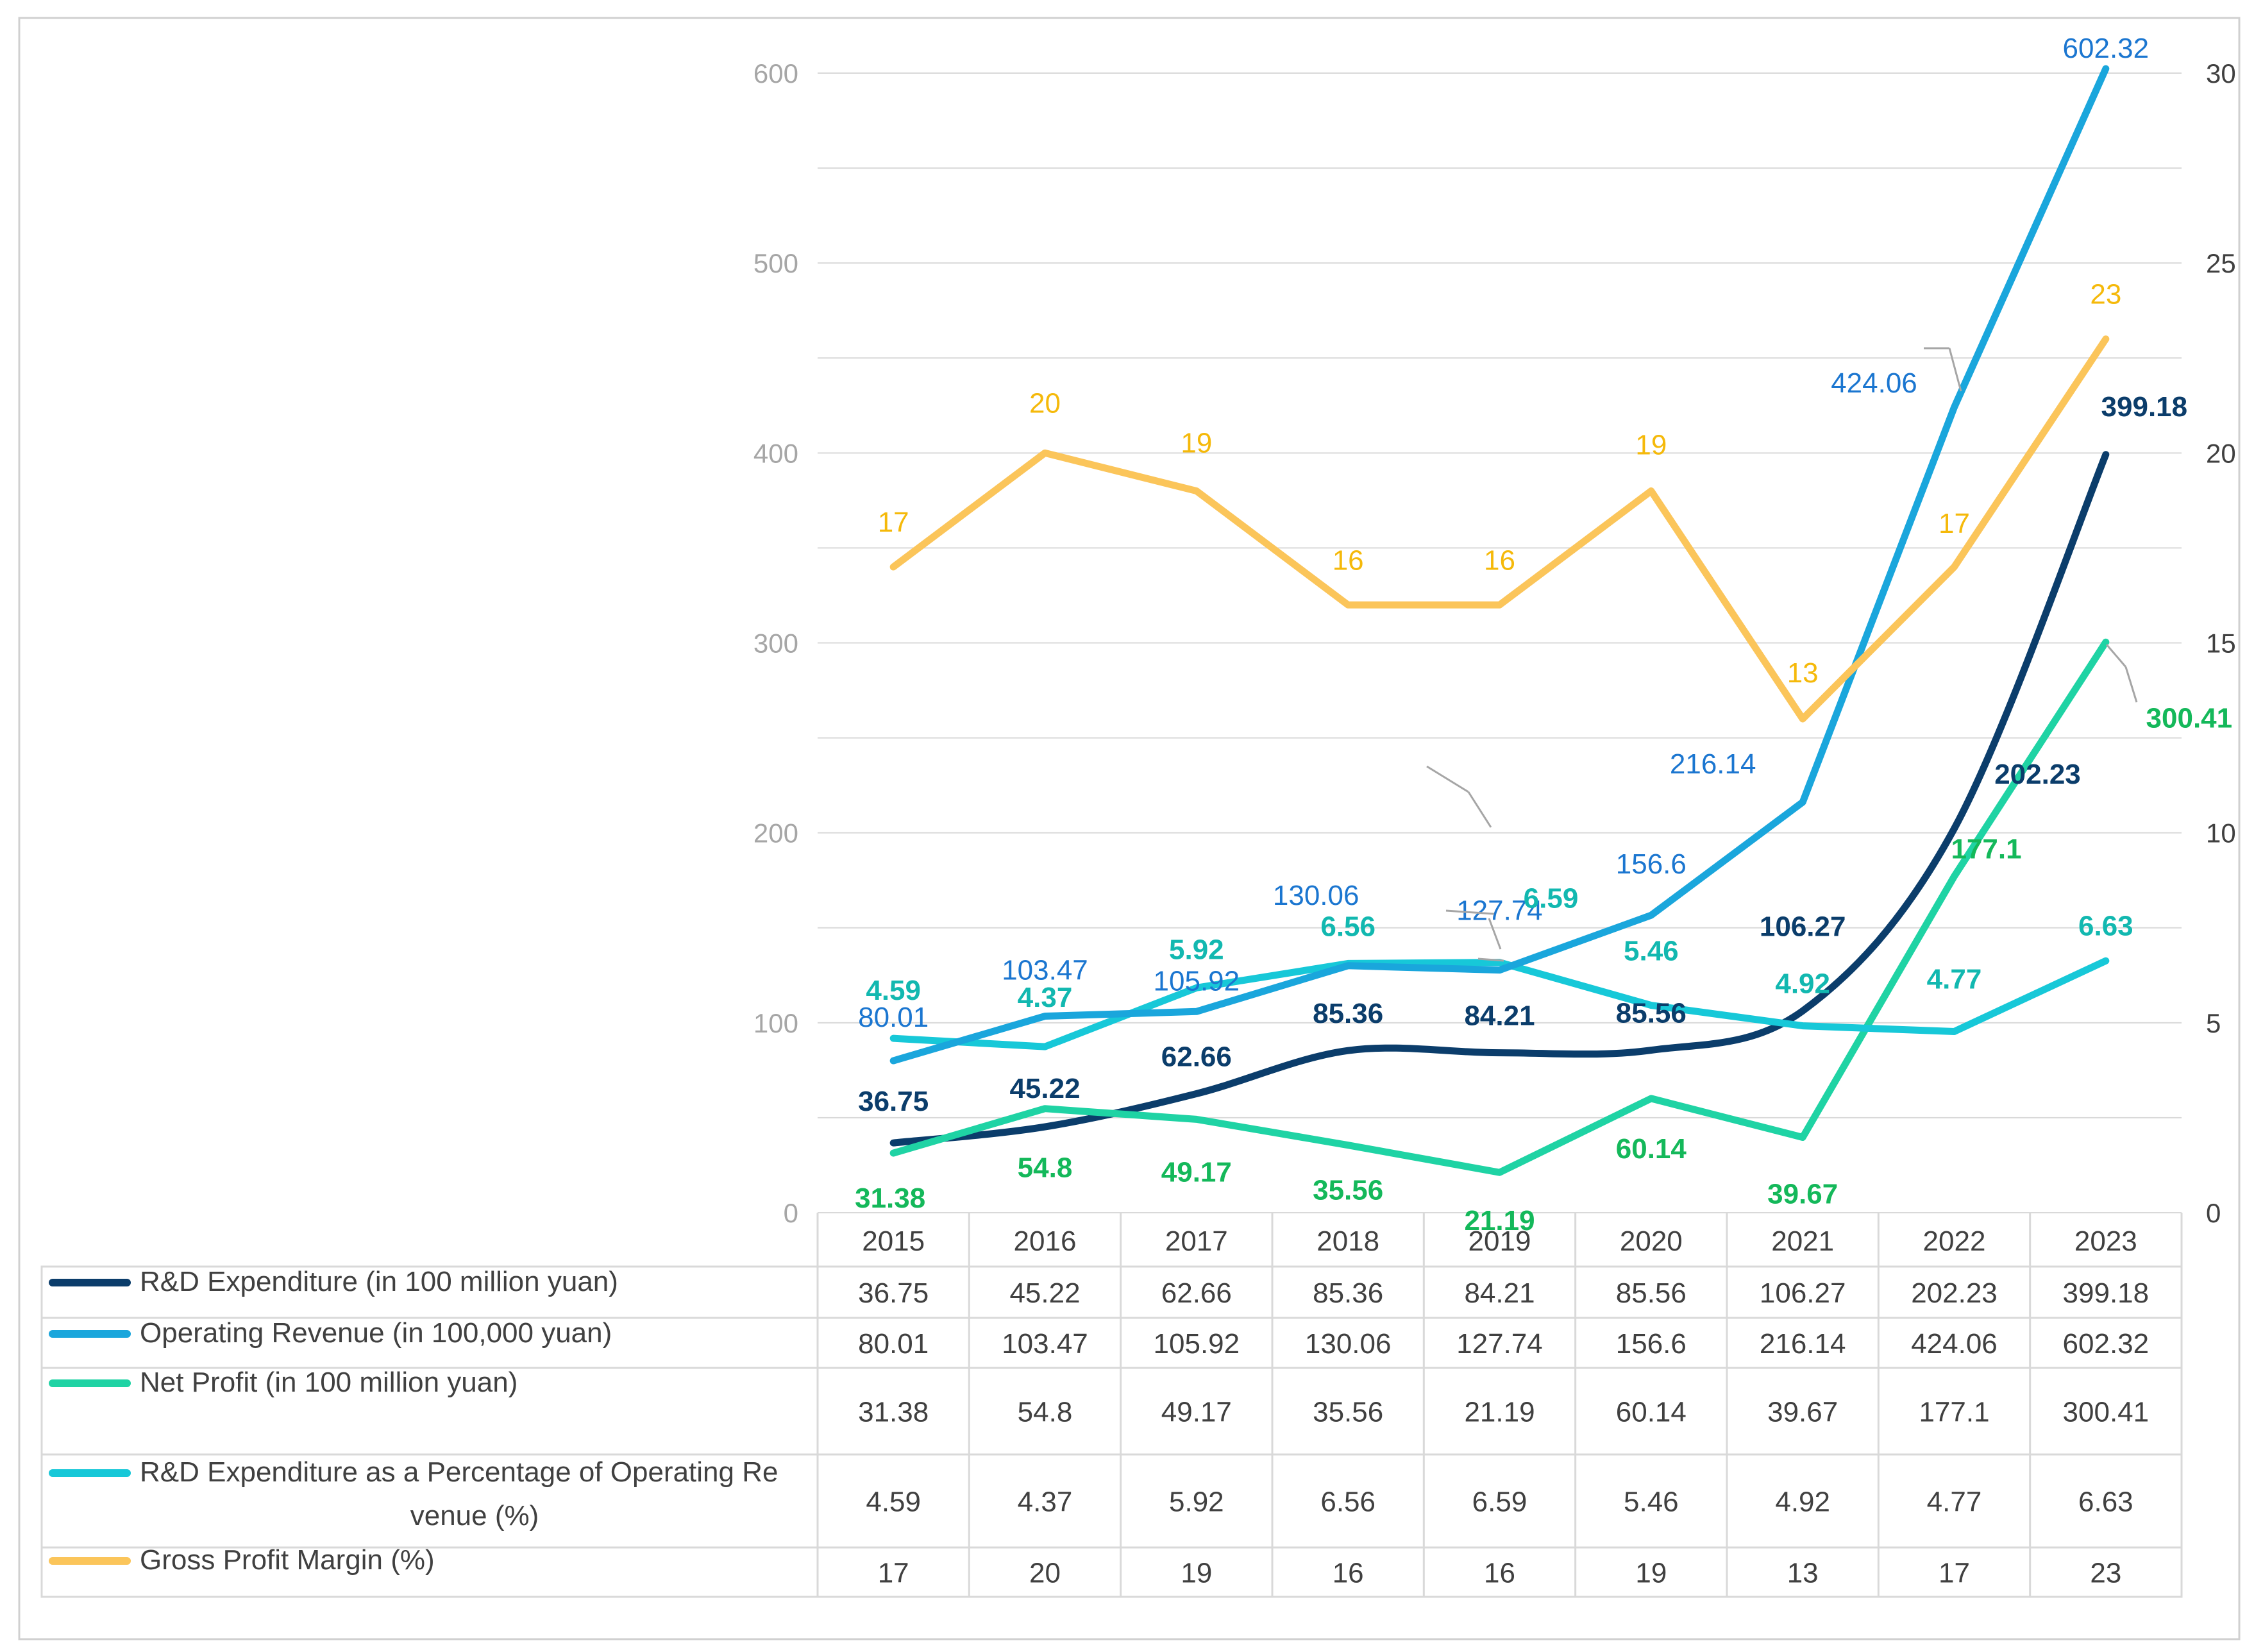  What do you see at coordinates (1348, 1241) in the screenshot?
I see `x-category-label: 2018` at bounding box center [1348, 1241].